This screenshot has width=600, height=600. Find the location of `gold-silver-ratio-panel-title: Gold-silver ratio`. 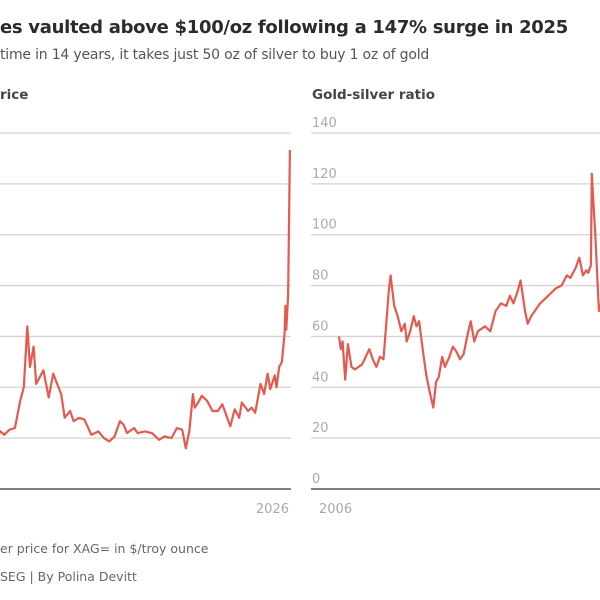

gold-silver-ratio-panel-title: Gold-silver ratio is located at coordinates (373, 95).